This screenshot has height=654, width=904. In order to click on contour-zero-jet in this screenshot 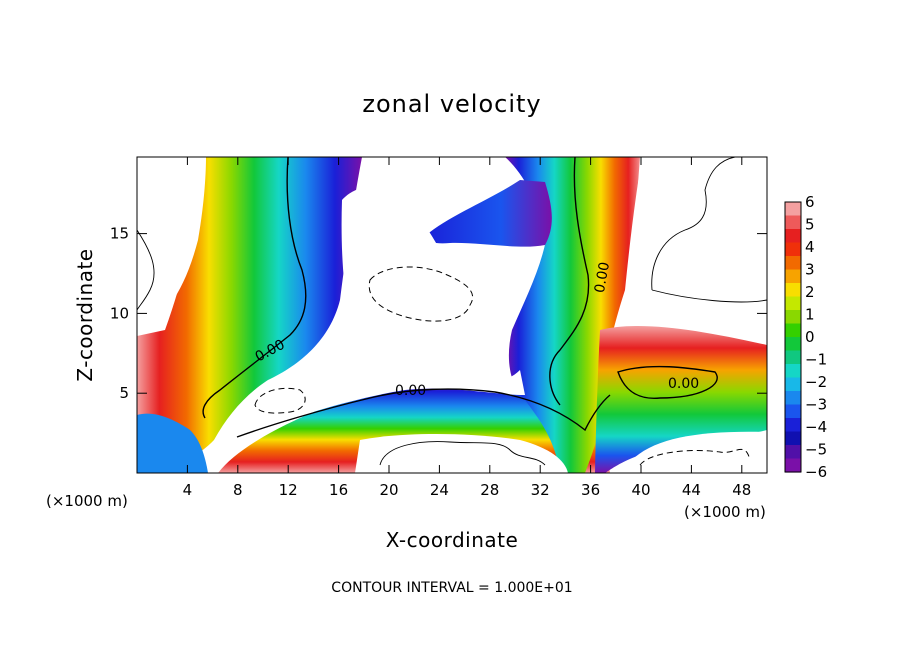, I will do `click(423, 413)`.